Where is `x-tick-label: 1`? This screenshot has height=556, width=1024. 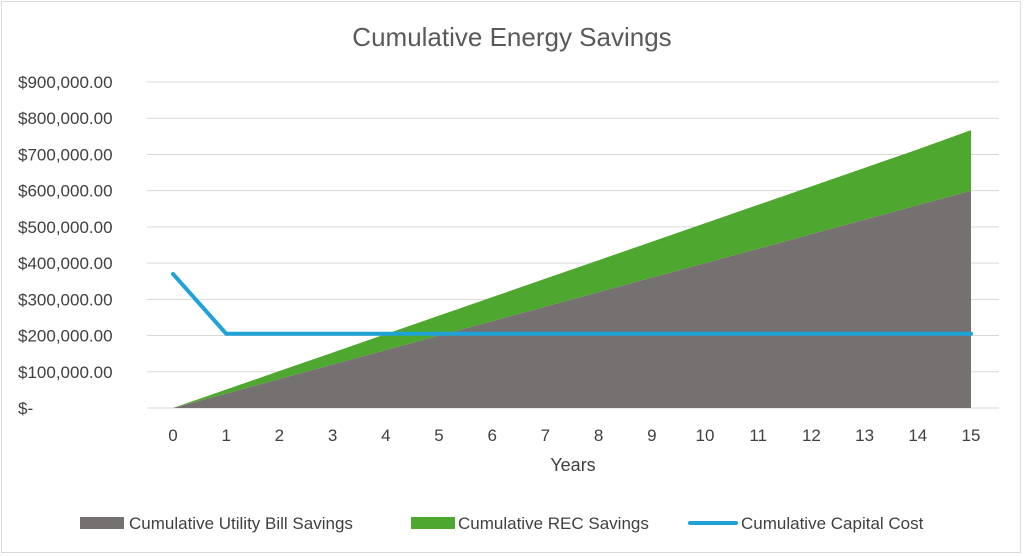 x-tick-label: 1 is located at coordinates (225, 435).